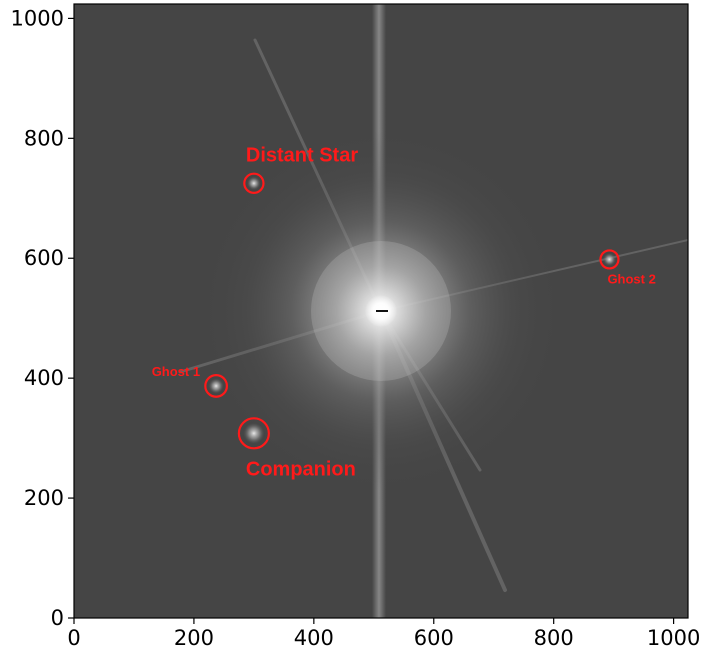  I want to click on x-tick-label: 800, so click(554, 637).